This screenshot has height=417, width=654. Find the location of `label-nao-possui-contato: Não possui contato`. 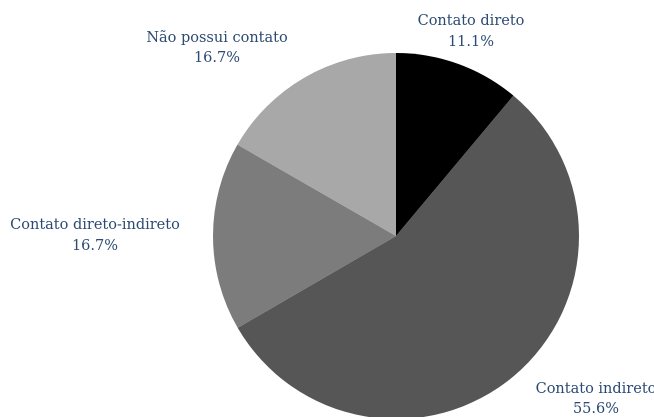

label-nao-possui-contato: Não possui contato is located at coordinates (216, 38).